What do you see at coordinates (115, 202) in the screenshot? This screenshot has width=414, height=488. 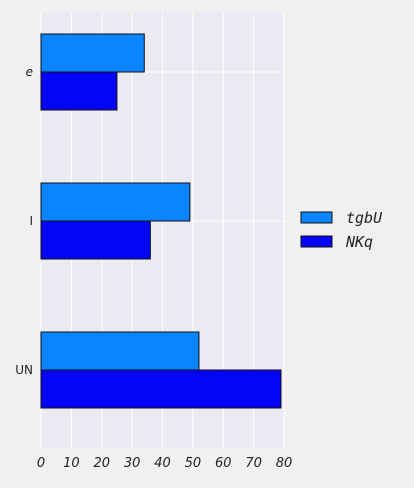 I see `bar-tgbU-I` at bounding box center [115, 202].